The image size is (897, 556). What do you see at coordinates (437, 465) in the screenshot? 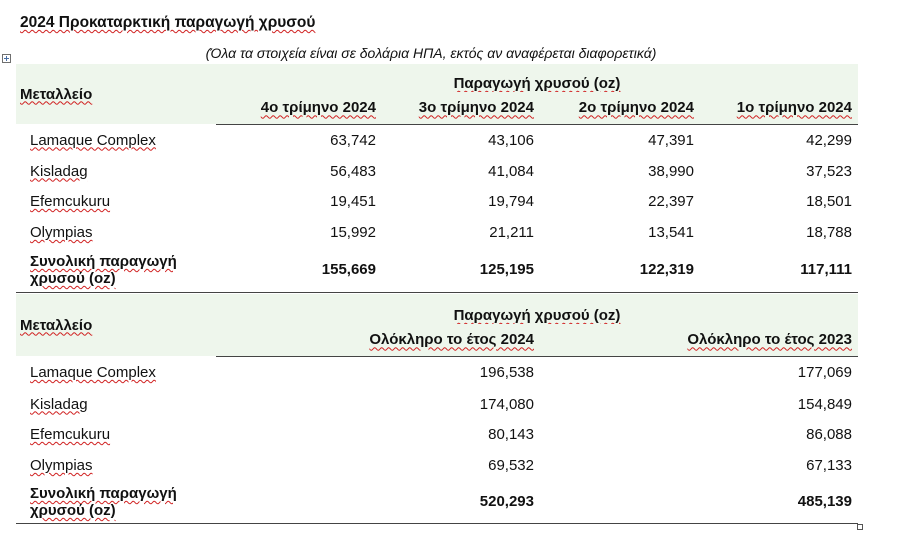
I see `table-row: Olympias 69,532 67,133` at bounding box center [437, 465].